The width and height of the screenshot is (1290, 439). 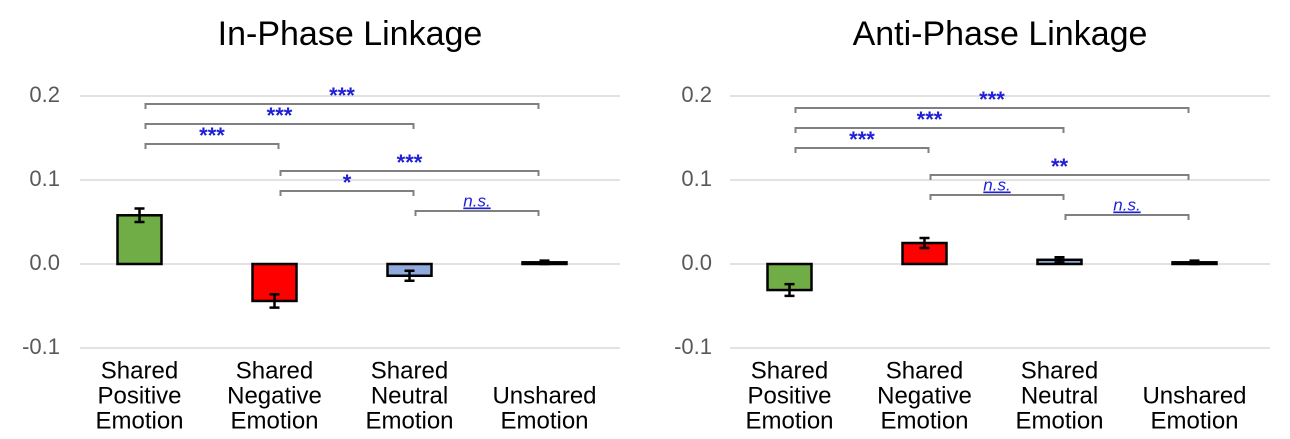 What do you see at coordinates (350, 34) in the screenshot?
I see `chart-title: In-Phase Linkage` at bounding box center [350, 34].